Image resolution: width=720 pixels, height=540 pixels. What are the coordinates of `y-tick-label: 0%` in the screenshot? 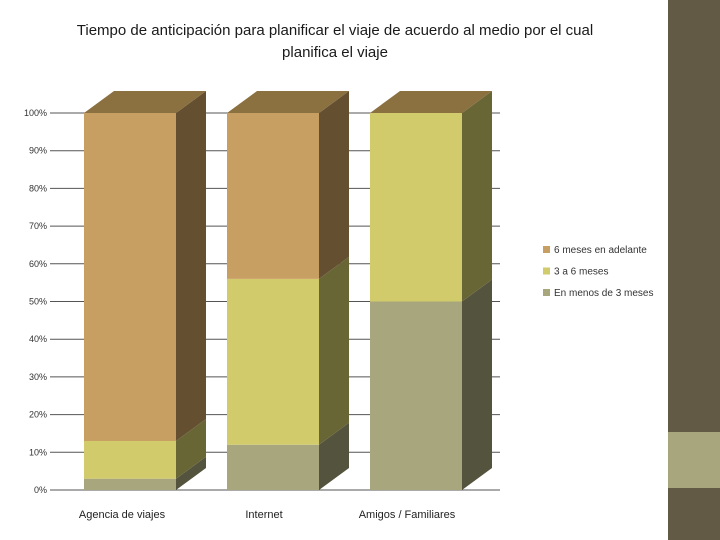 It's located at (40, 490).